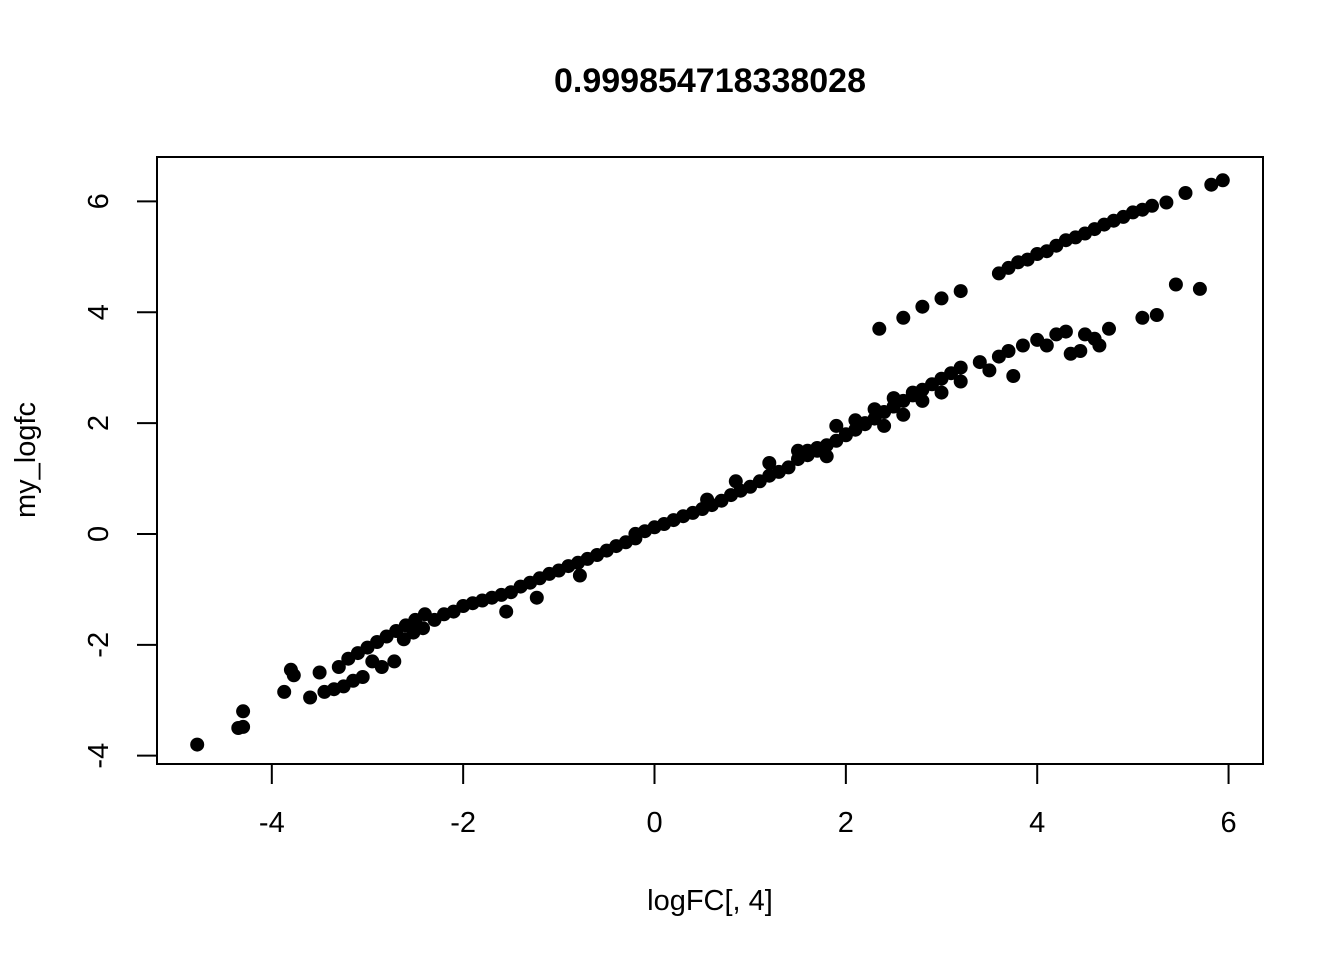 This screenshot has width=1344, height=960. What do you see at coordinates (99, 534) in the screenshot?
I see `y-tick-label: 0` at bounding box center [99, 534].